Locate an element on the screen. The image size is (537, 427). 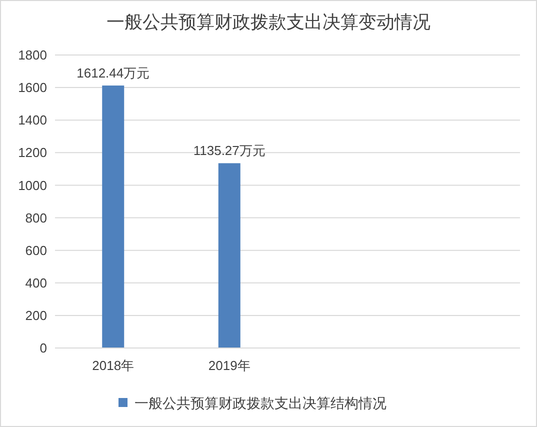
x-tick-label: 2018年 is located at coordinates (113, 365).